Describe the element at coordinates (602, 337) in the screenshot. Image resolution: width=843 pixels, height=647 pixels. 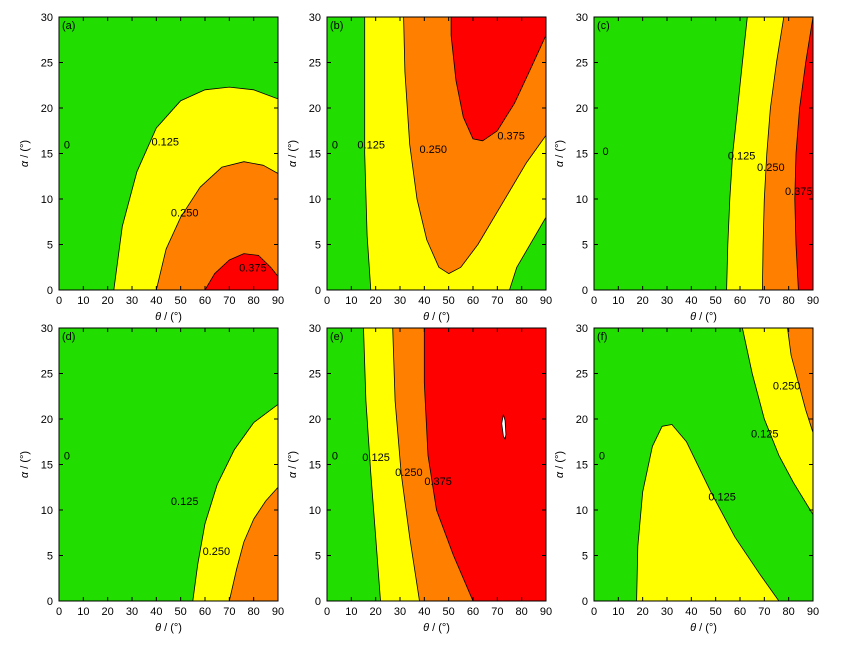
I see `panel-label: (f)` at that location.